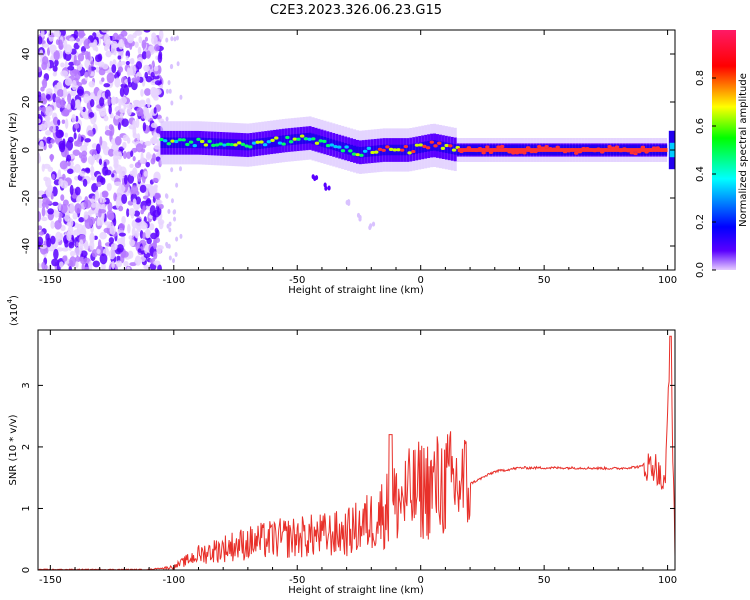 This screenshot has width=750, height=600. Describe the element at coordinates (700, 270) in the screenshot. I see `colorbar-tick-label: 0.0` at that location.